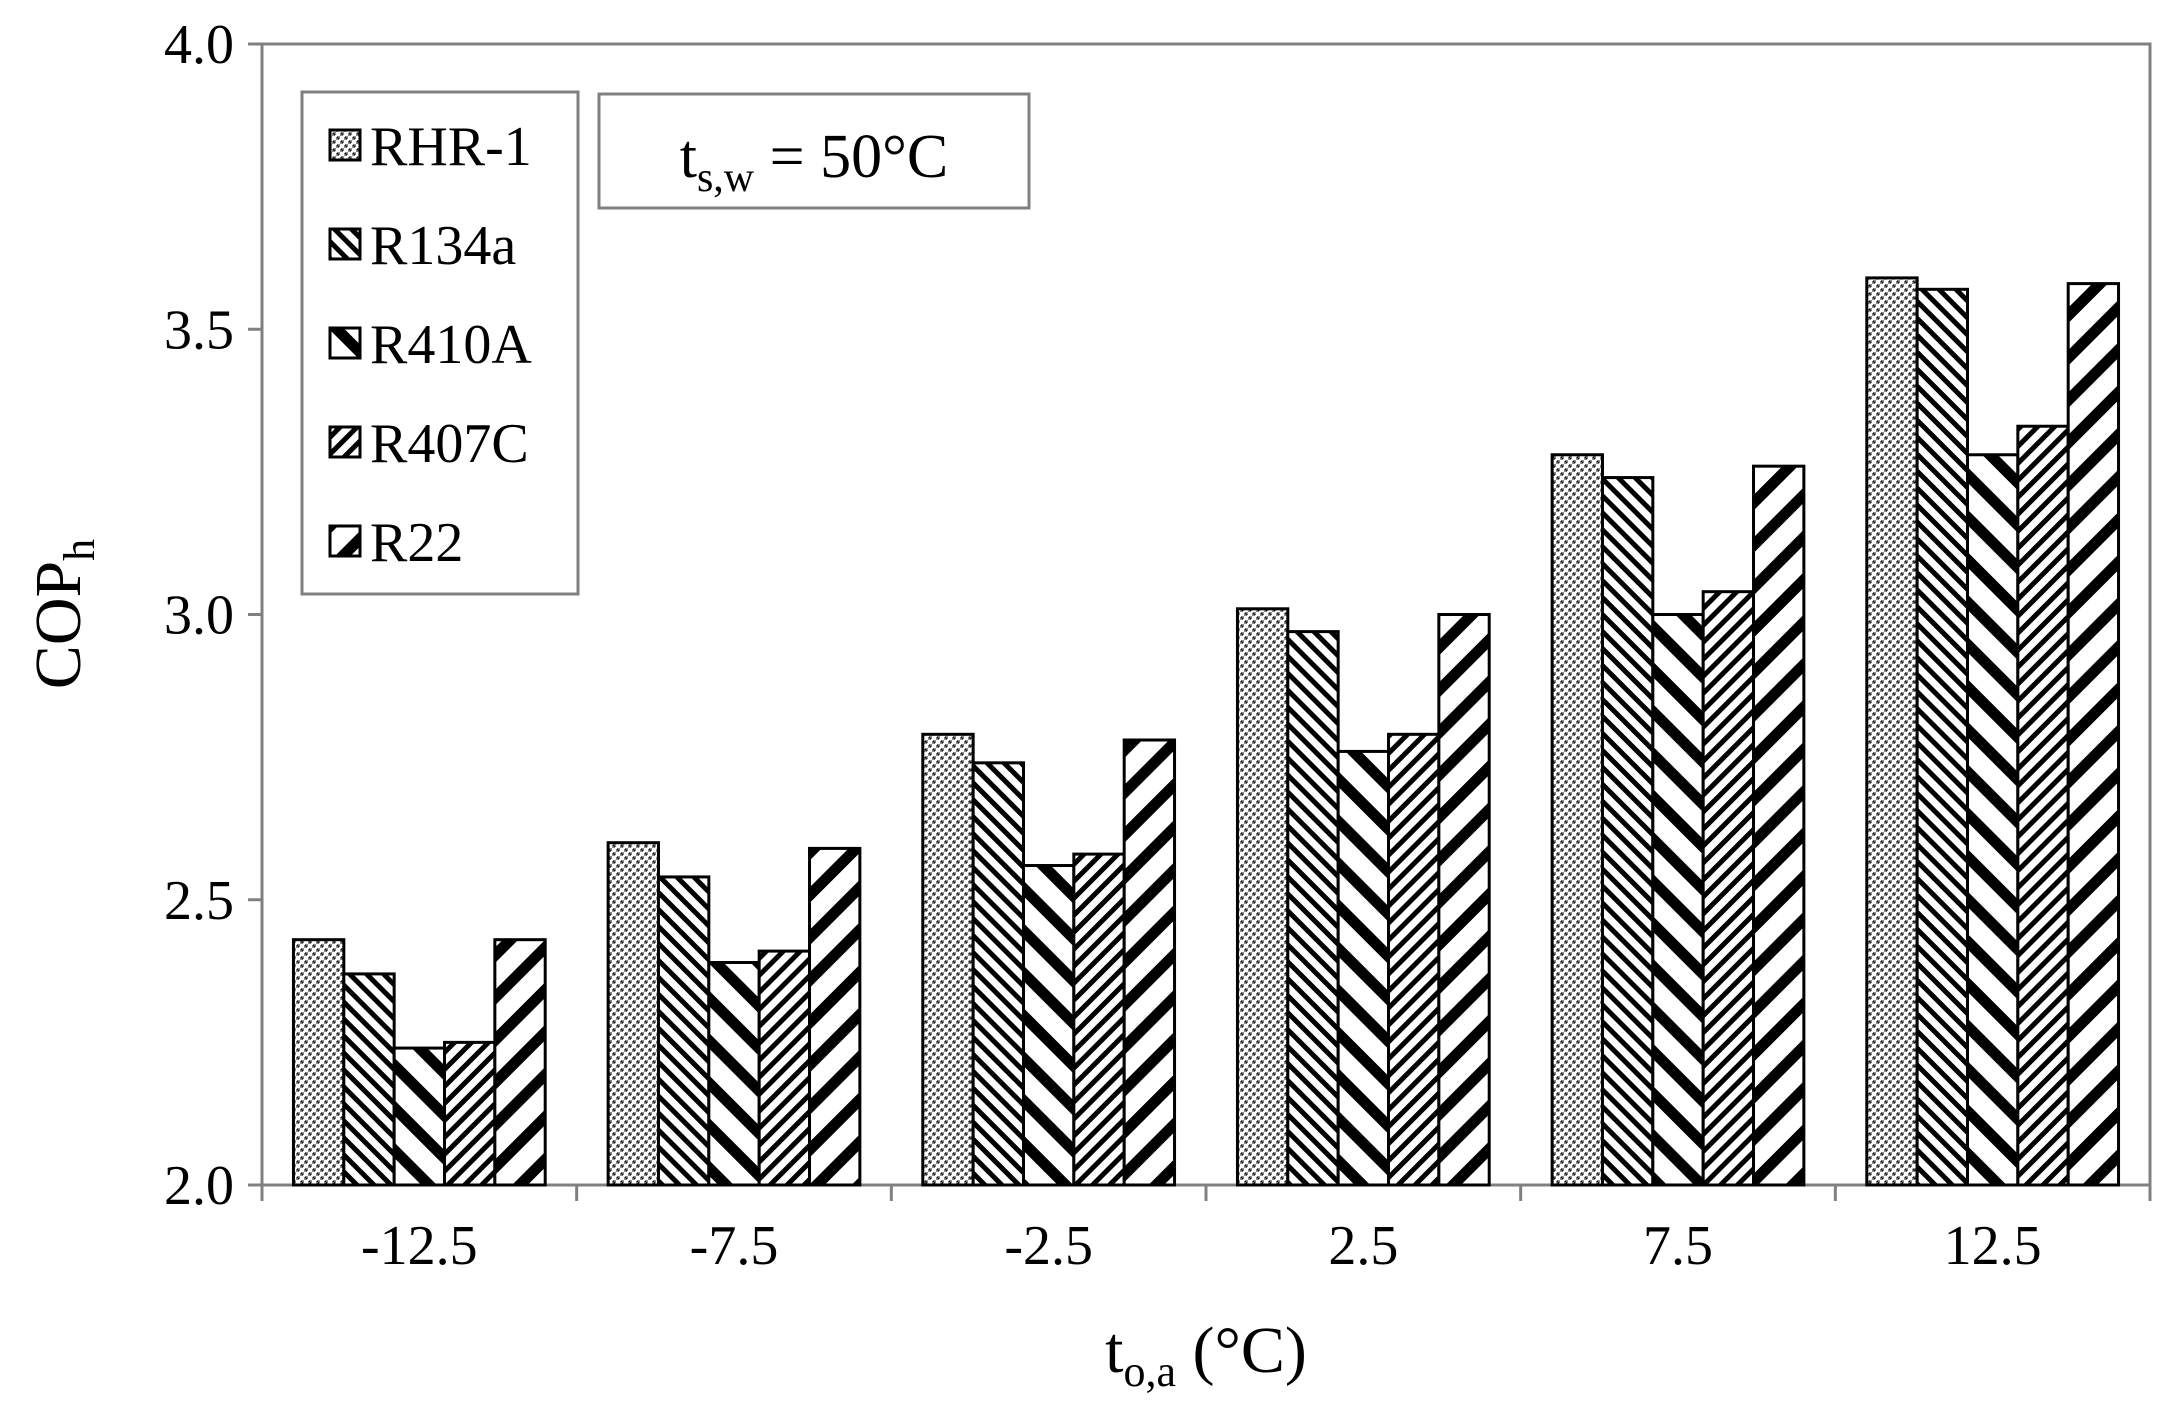  What do you see at coordinates (79, 550) in the screenshot?
I see `y-axis-title-sub: h` at bounding box center [79, 550].